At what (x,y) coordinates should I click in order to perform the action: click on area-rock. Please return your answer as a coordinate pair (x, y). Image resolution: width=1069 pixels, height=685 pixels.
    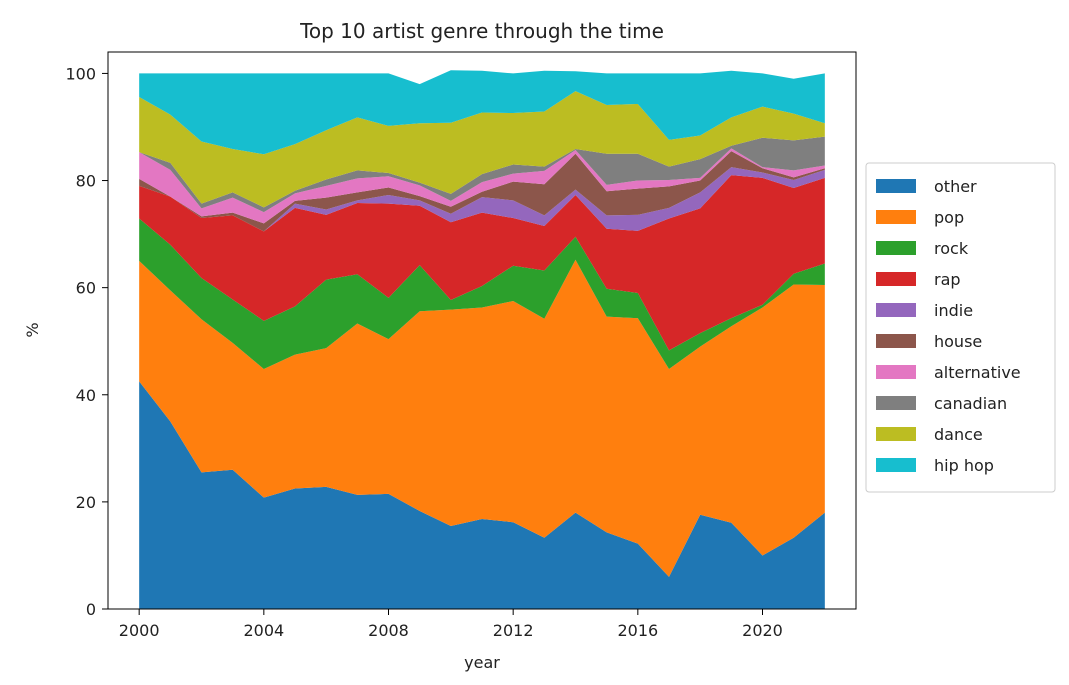
    Looking at the image, I should click on (482, 294).